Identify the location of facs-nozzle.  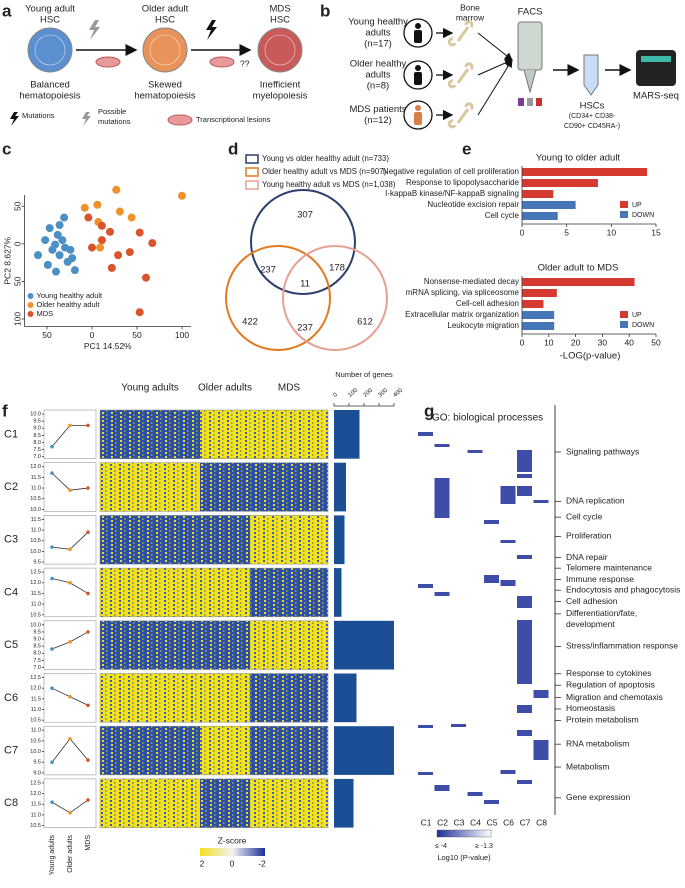
(530, 81).